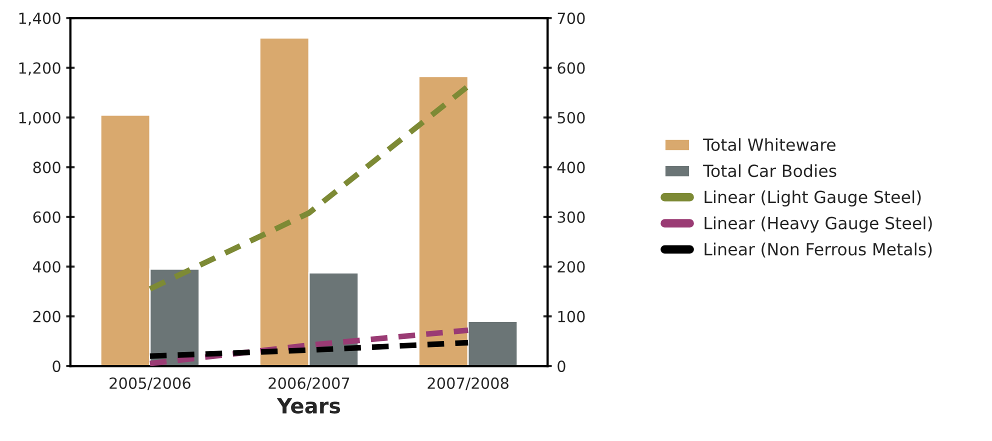 The height and width of the screenshot is (441, 992). What do you see at coordinates (571, 217) in the screenshot?
I see `y2-tick-label: 300` at bounding box center [571, 217].